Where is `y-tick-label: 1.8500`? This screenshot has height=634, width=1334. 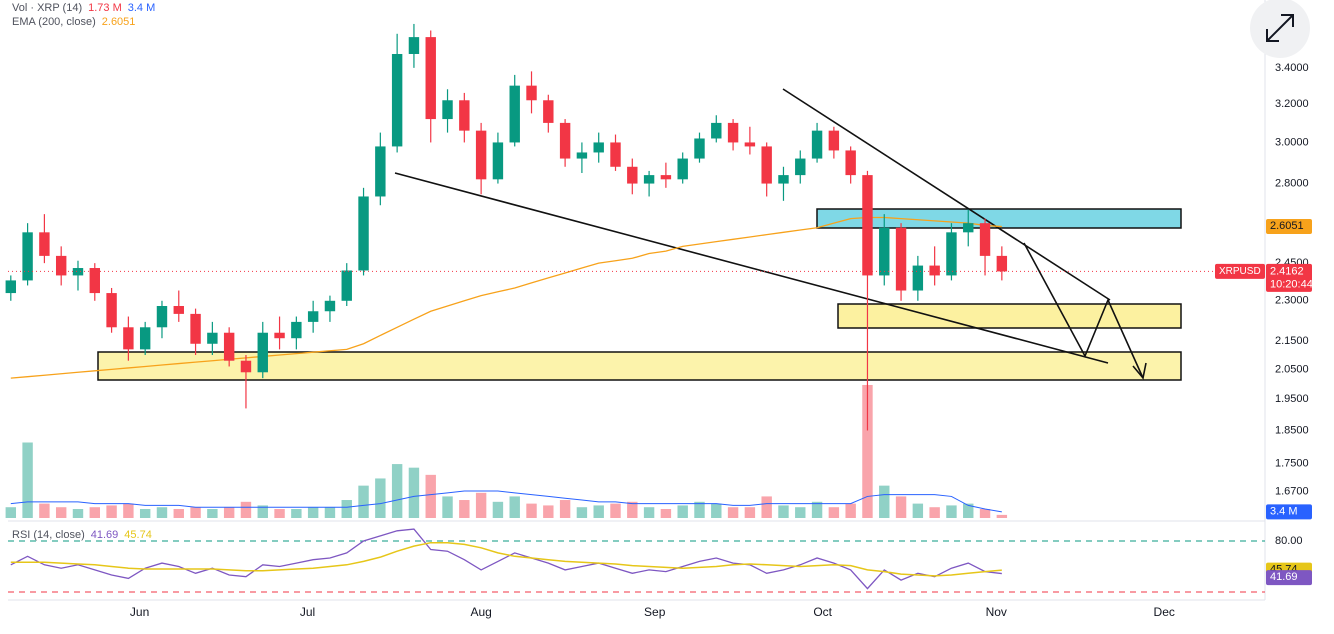 y-tick-label: 1.8500 is located at coordinates (1292, 430).